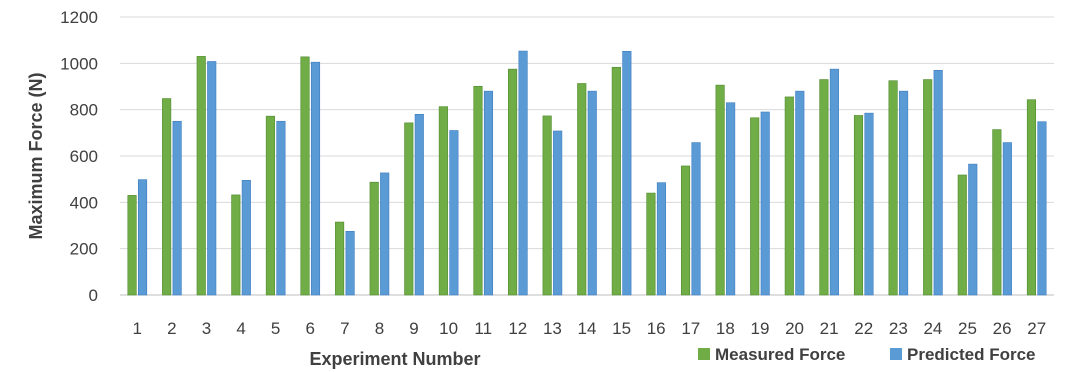 The height and width of the screenshot is (372, 1083). Describe the element at coordinates (483, 328) in the screenshot. I see `x-tick-label: 11` at that location.